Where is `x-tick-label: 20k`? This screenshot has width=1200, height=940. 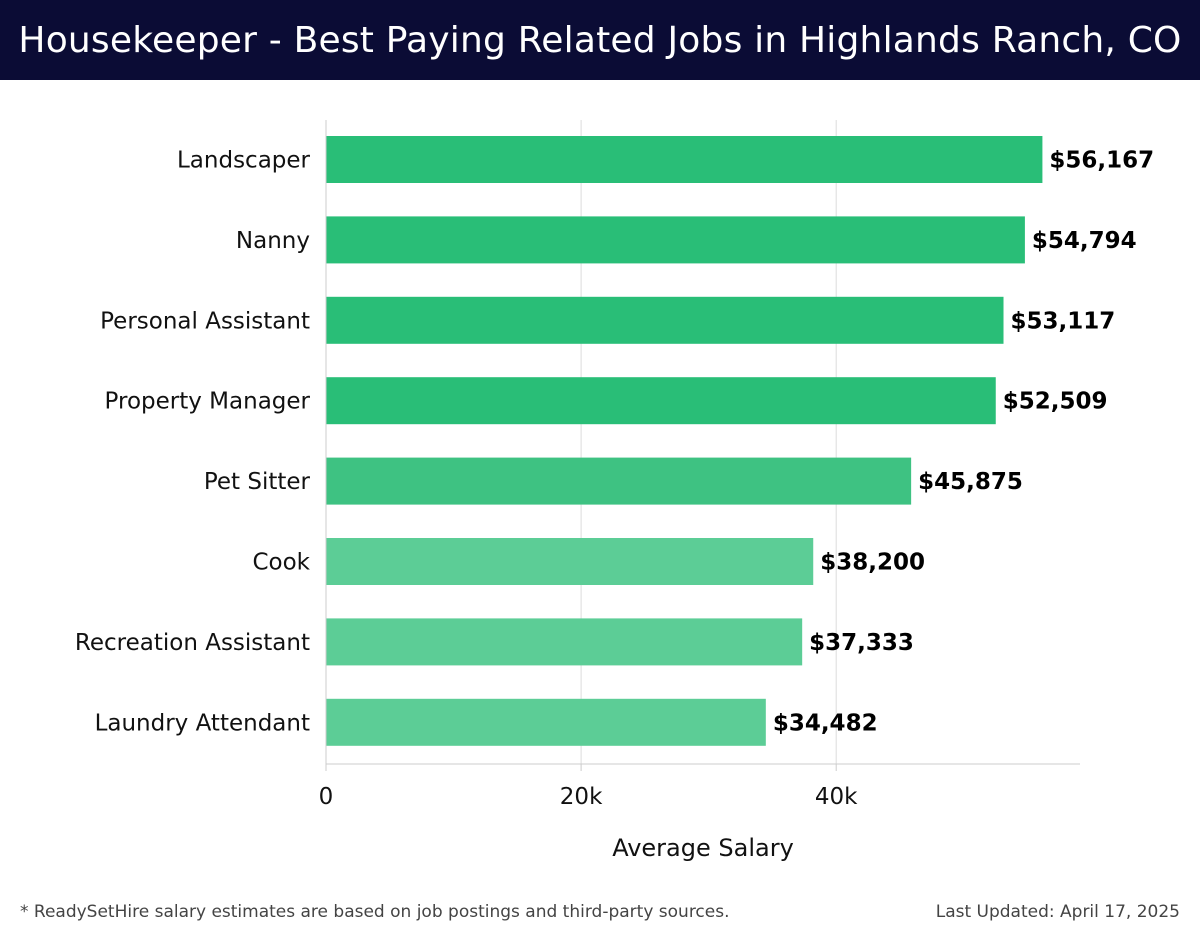
x-tick-label: 20k is located at coordinates (581, 797).